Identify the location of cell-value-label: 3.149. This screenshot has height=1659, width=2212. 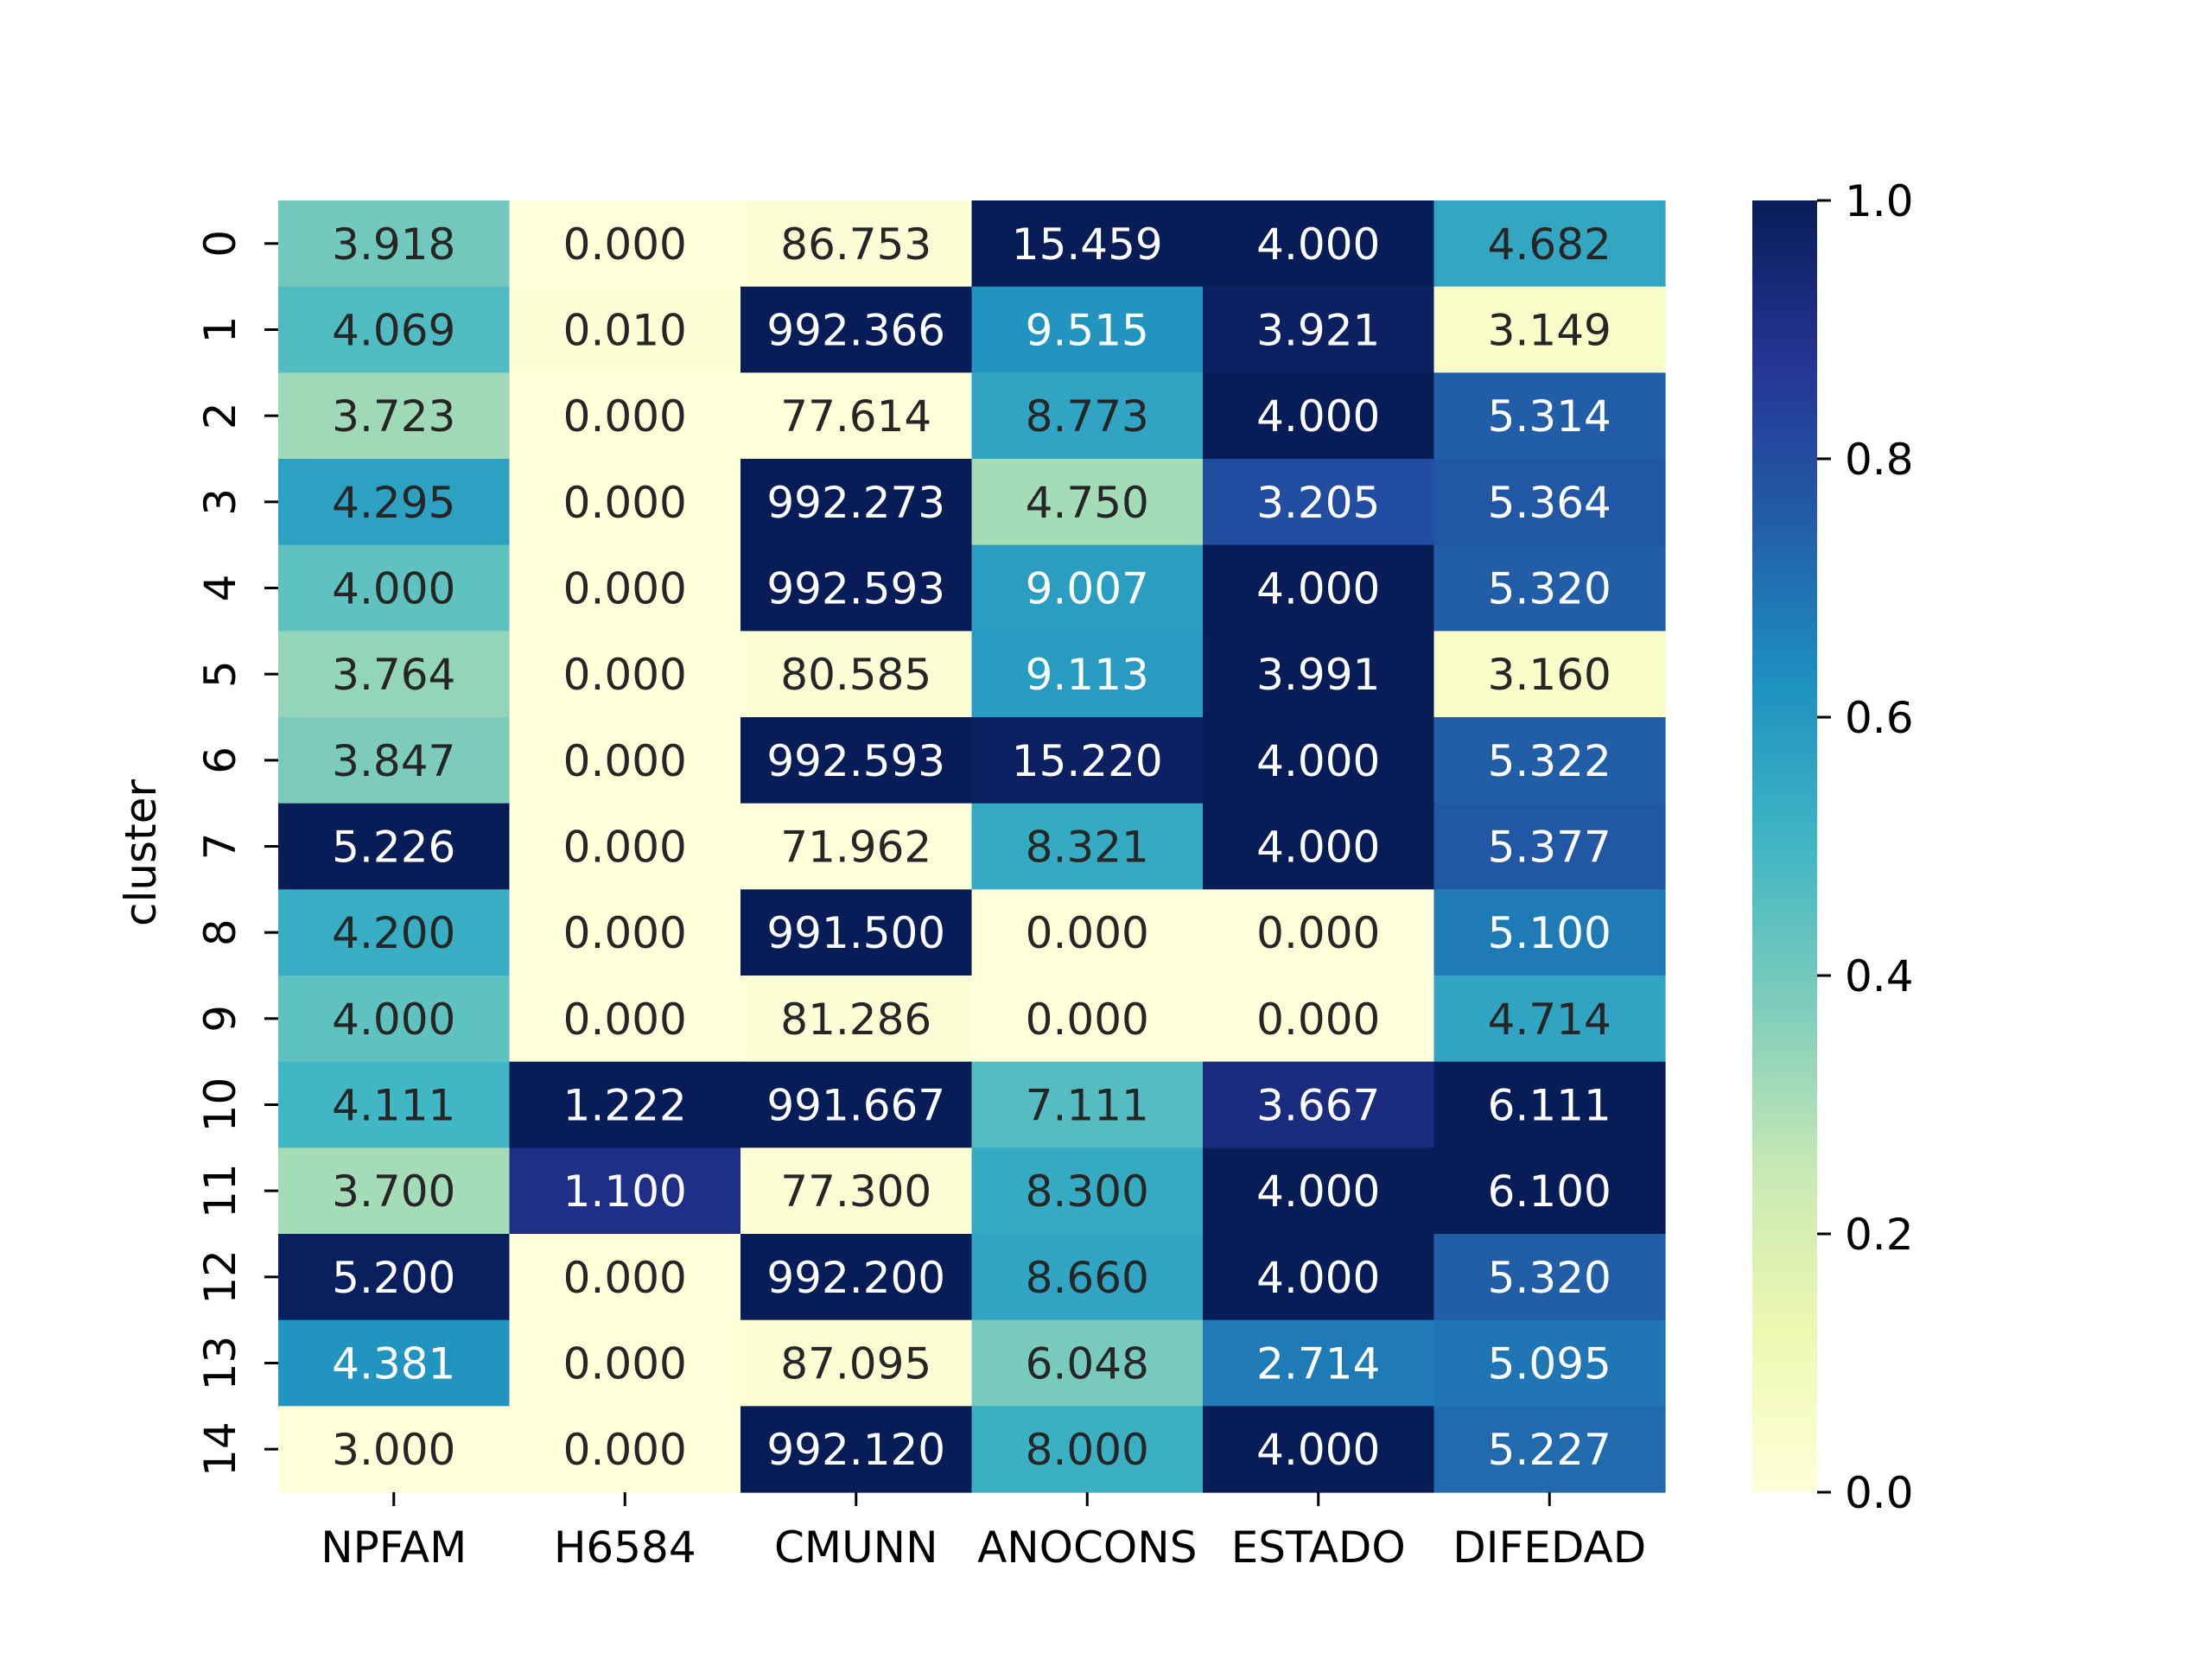
(1549, 331).